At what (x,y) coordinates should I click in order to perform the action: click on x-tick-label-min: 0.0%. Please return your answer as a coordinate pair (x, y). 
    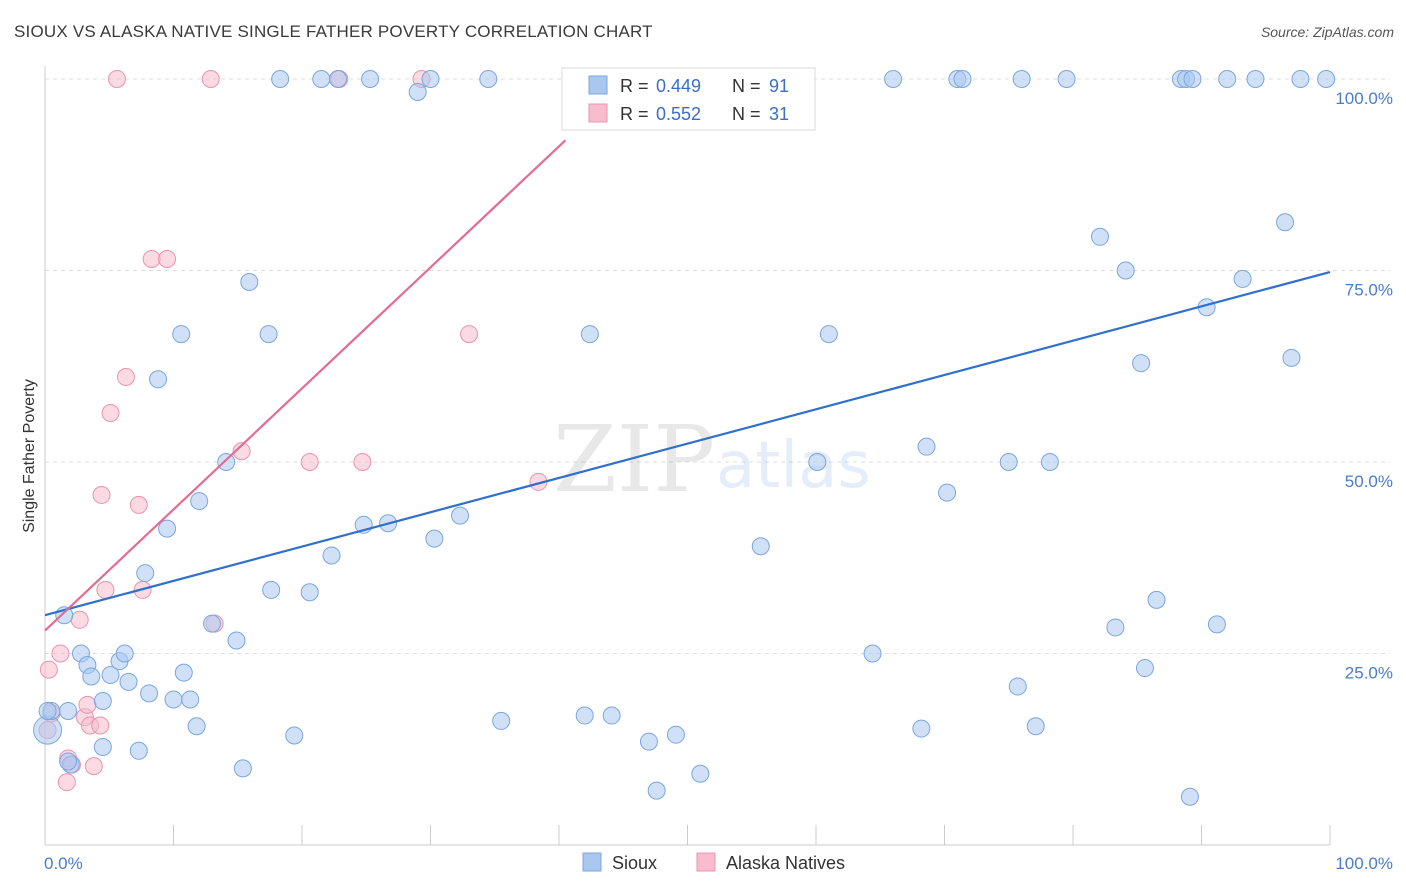
    Looking at the image, I should click on (63, 863).